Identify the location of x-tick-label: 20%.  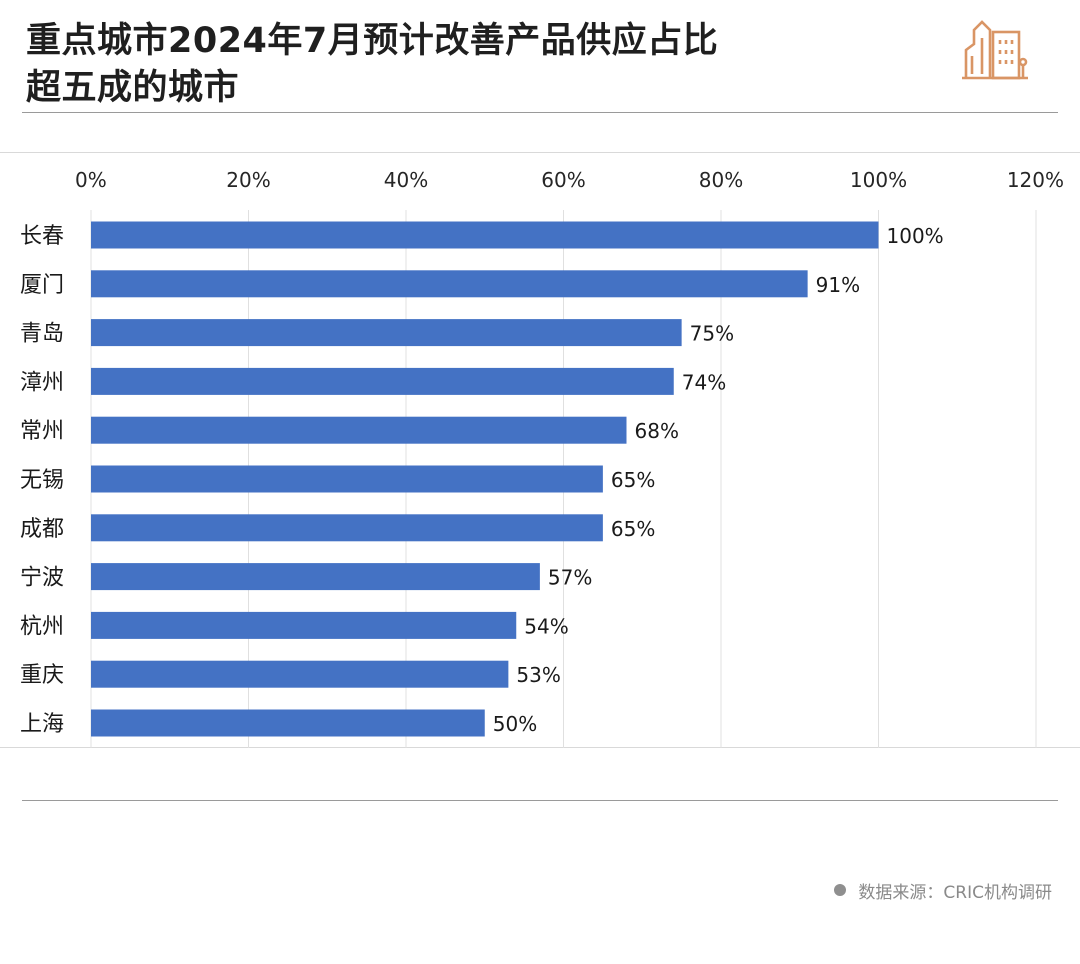
(248, 180).